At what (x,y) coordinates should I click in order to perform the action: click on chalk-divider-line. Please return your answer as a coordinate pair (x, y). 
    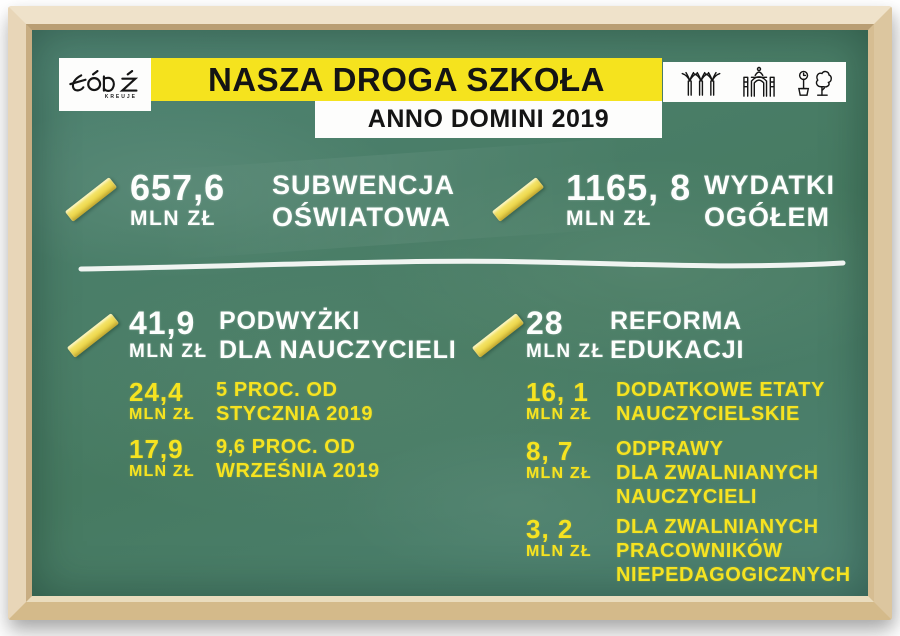
    Looking at the image, I should click on (462, 265).